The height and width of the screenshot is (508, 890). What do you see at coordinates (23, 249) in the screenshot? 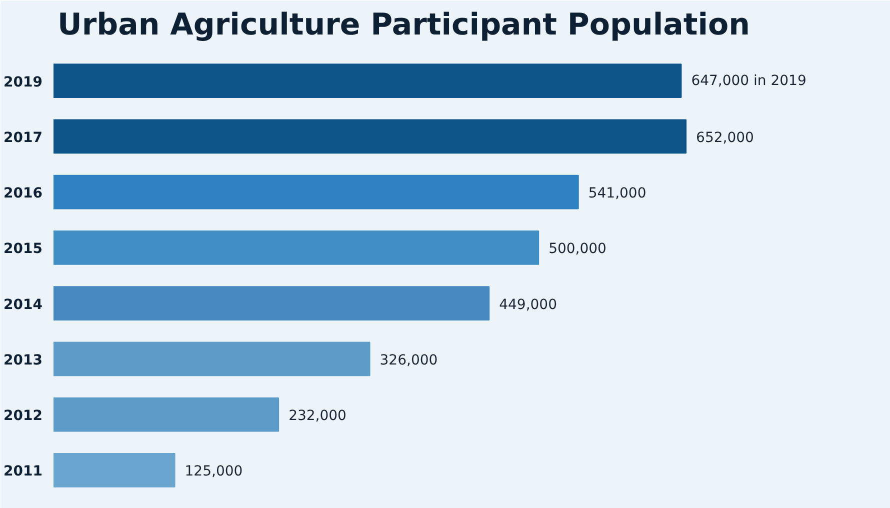
I see `y-tick-label: 2015` at bounding box center [23, 249].